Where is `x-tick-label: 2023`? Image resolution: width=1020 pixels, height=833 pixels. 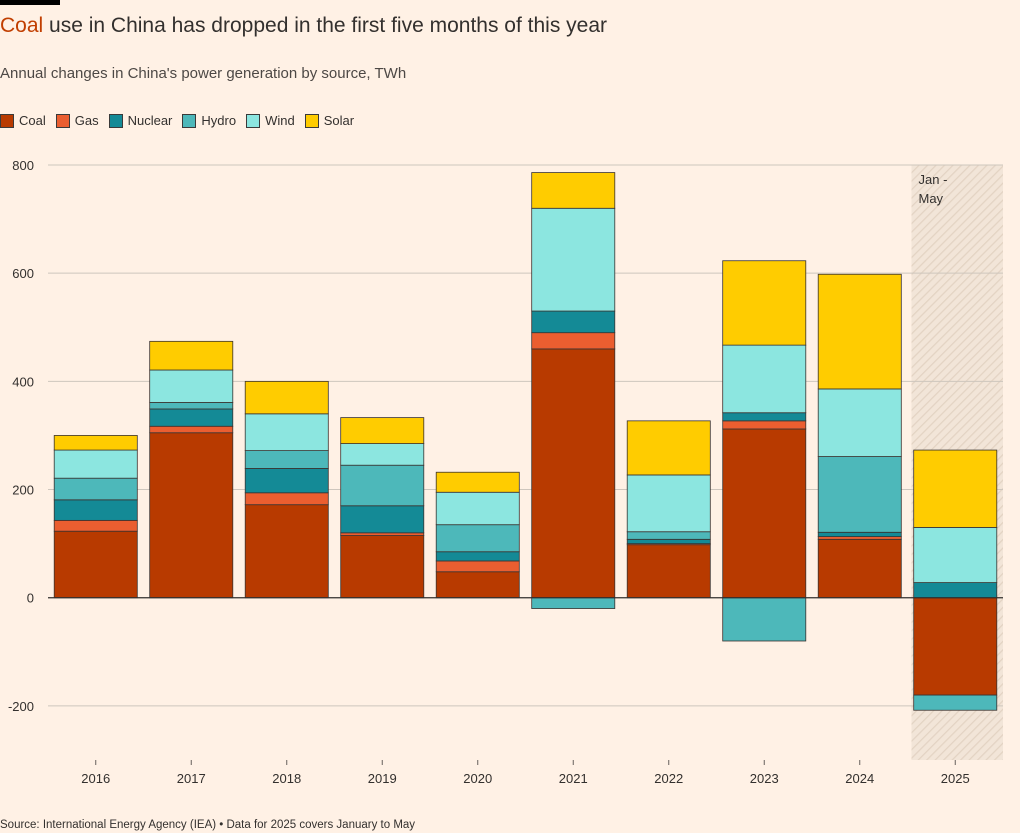
x-tick-label: 2023 is located at coordinates (764, 778).